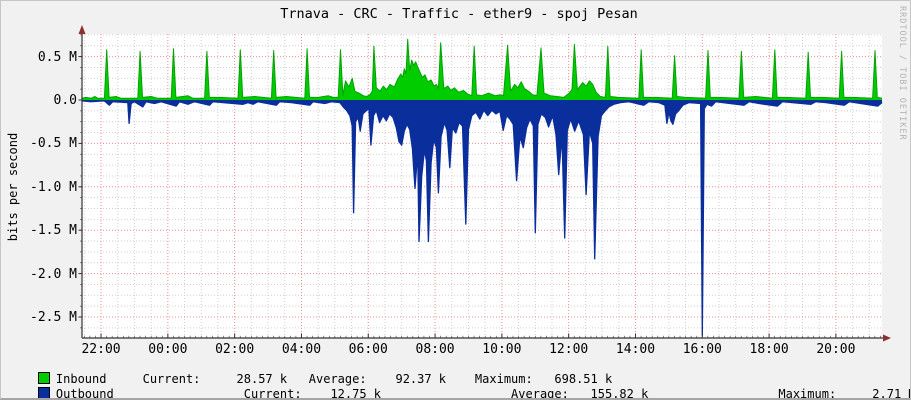 The width and height of the screenshot is (911, 400). I want to click on y-tick-label: 0.5 M, so click(57, 57).